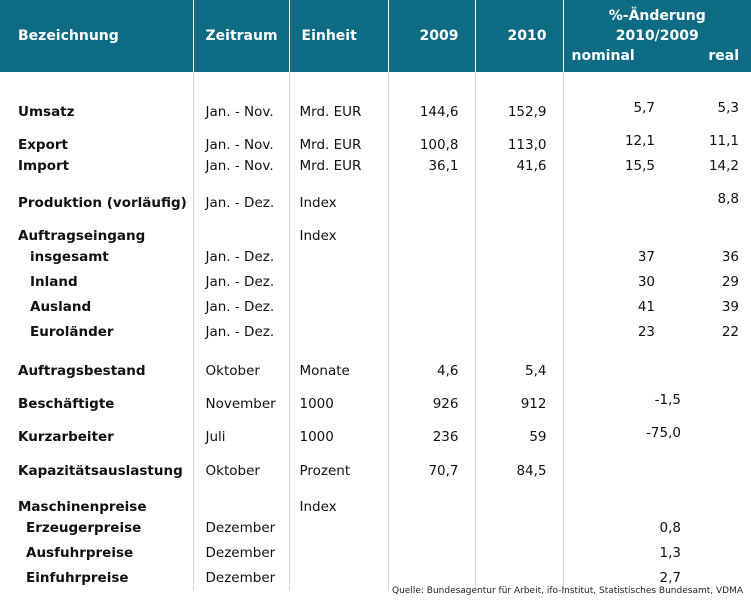 This screenshot has height=600, width=751. Describe the element at coordinates (657, 96) in the screenshot. I see `row-change: 5,7 5,3` at that location.